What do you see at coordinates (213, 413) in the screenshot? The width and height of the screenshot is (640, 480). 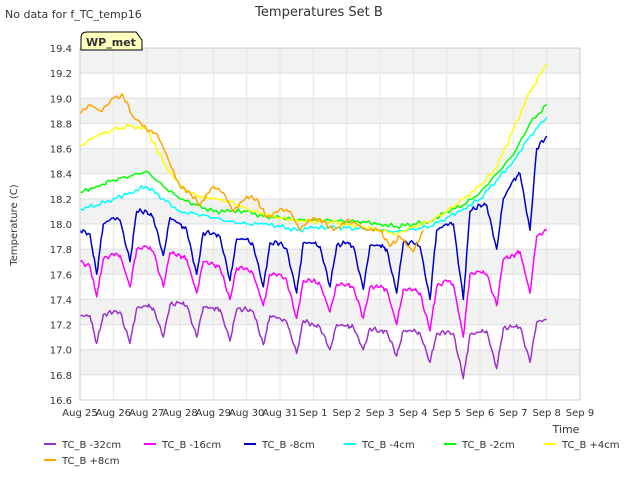 I see `x-tick-label: Aug 29` at bounding box center [213, 413].